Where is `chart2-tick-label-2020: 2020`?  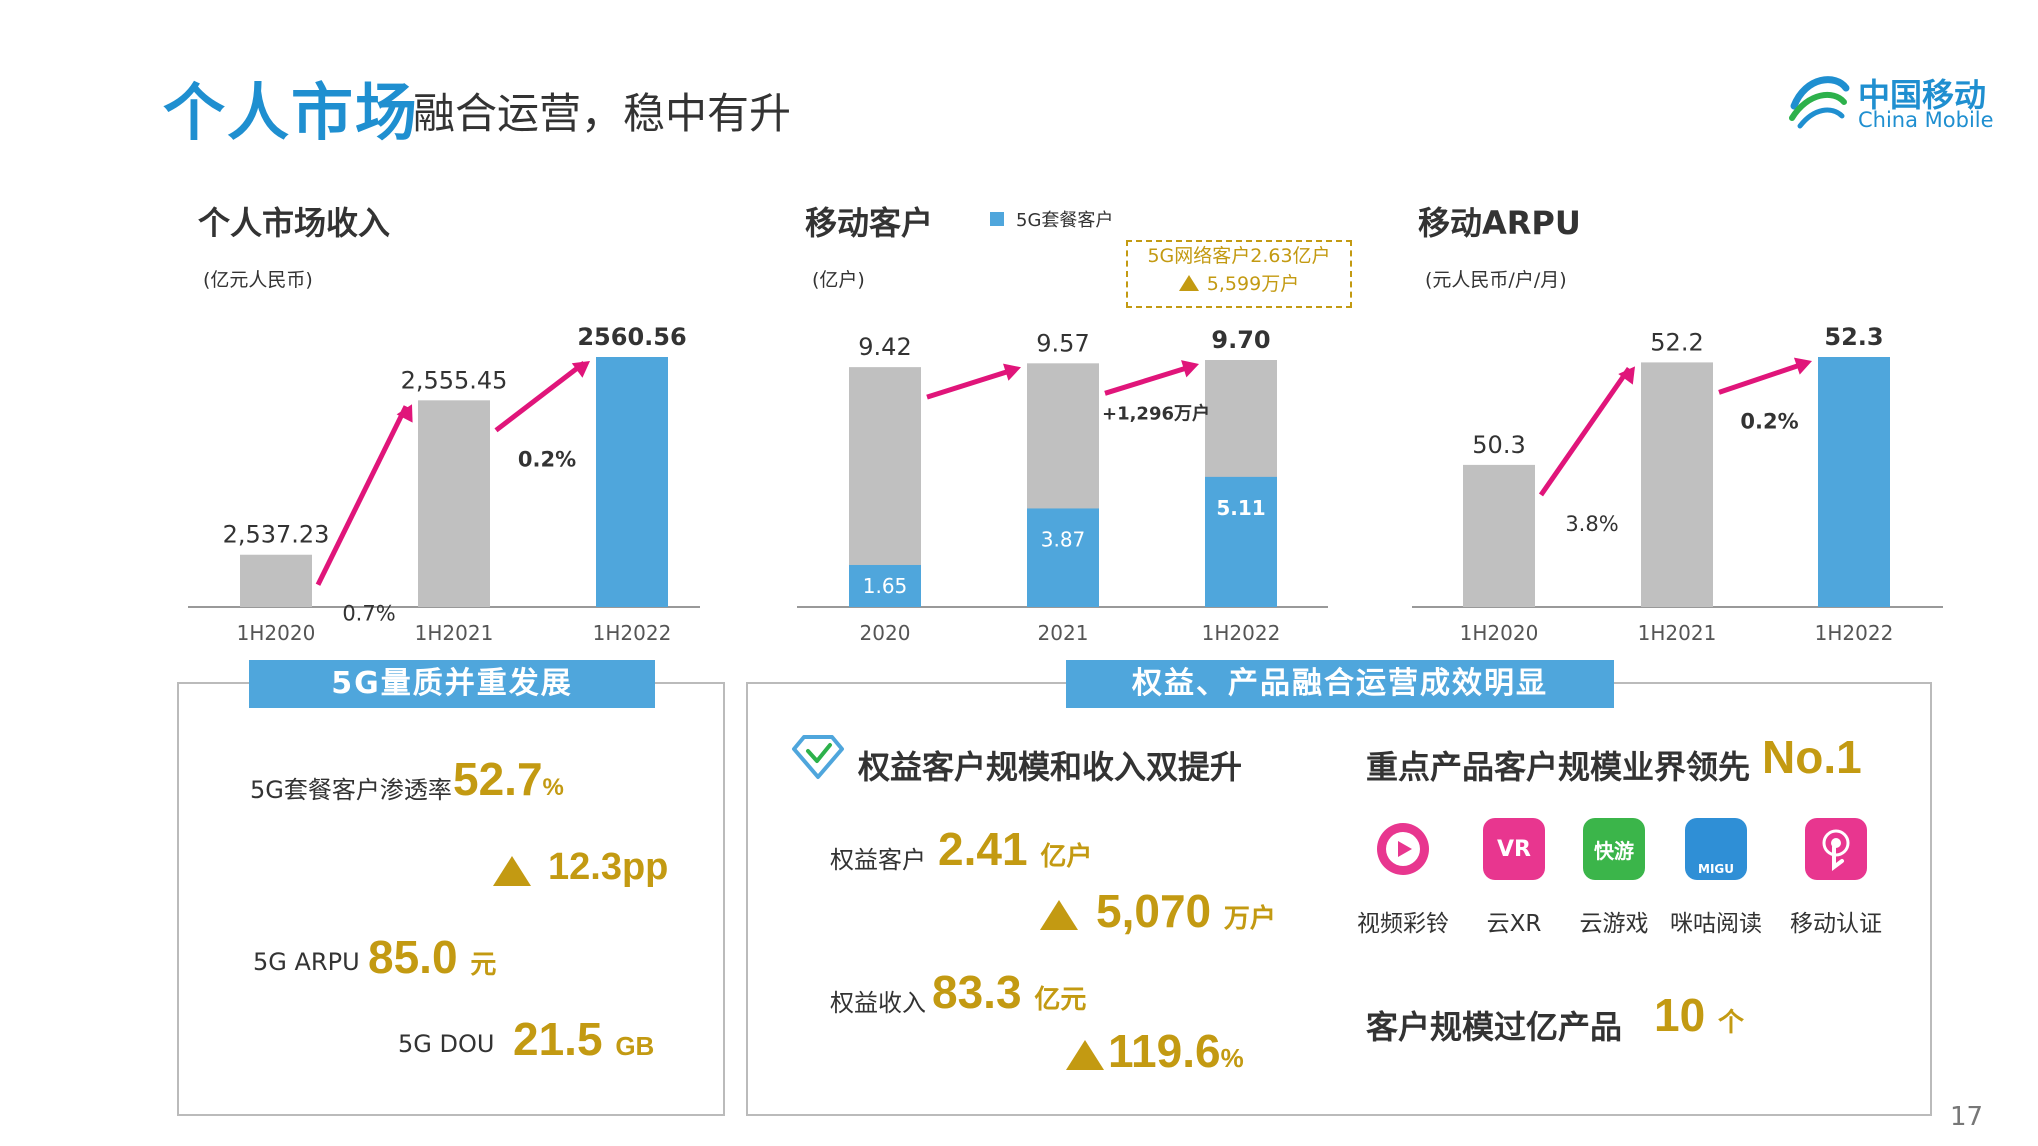 chart2-tick-label-2020: 2020 is located at coordinates (885, 633).